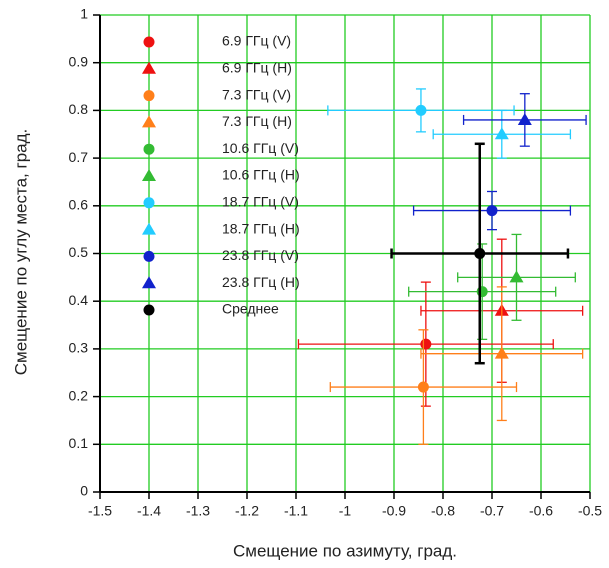 The height and width of the screenshot is (568, 609). I want to click on y-tick-label: 0.1, so click(79, 443).